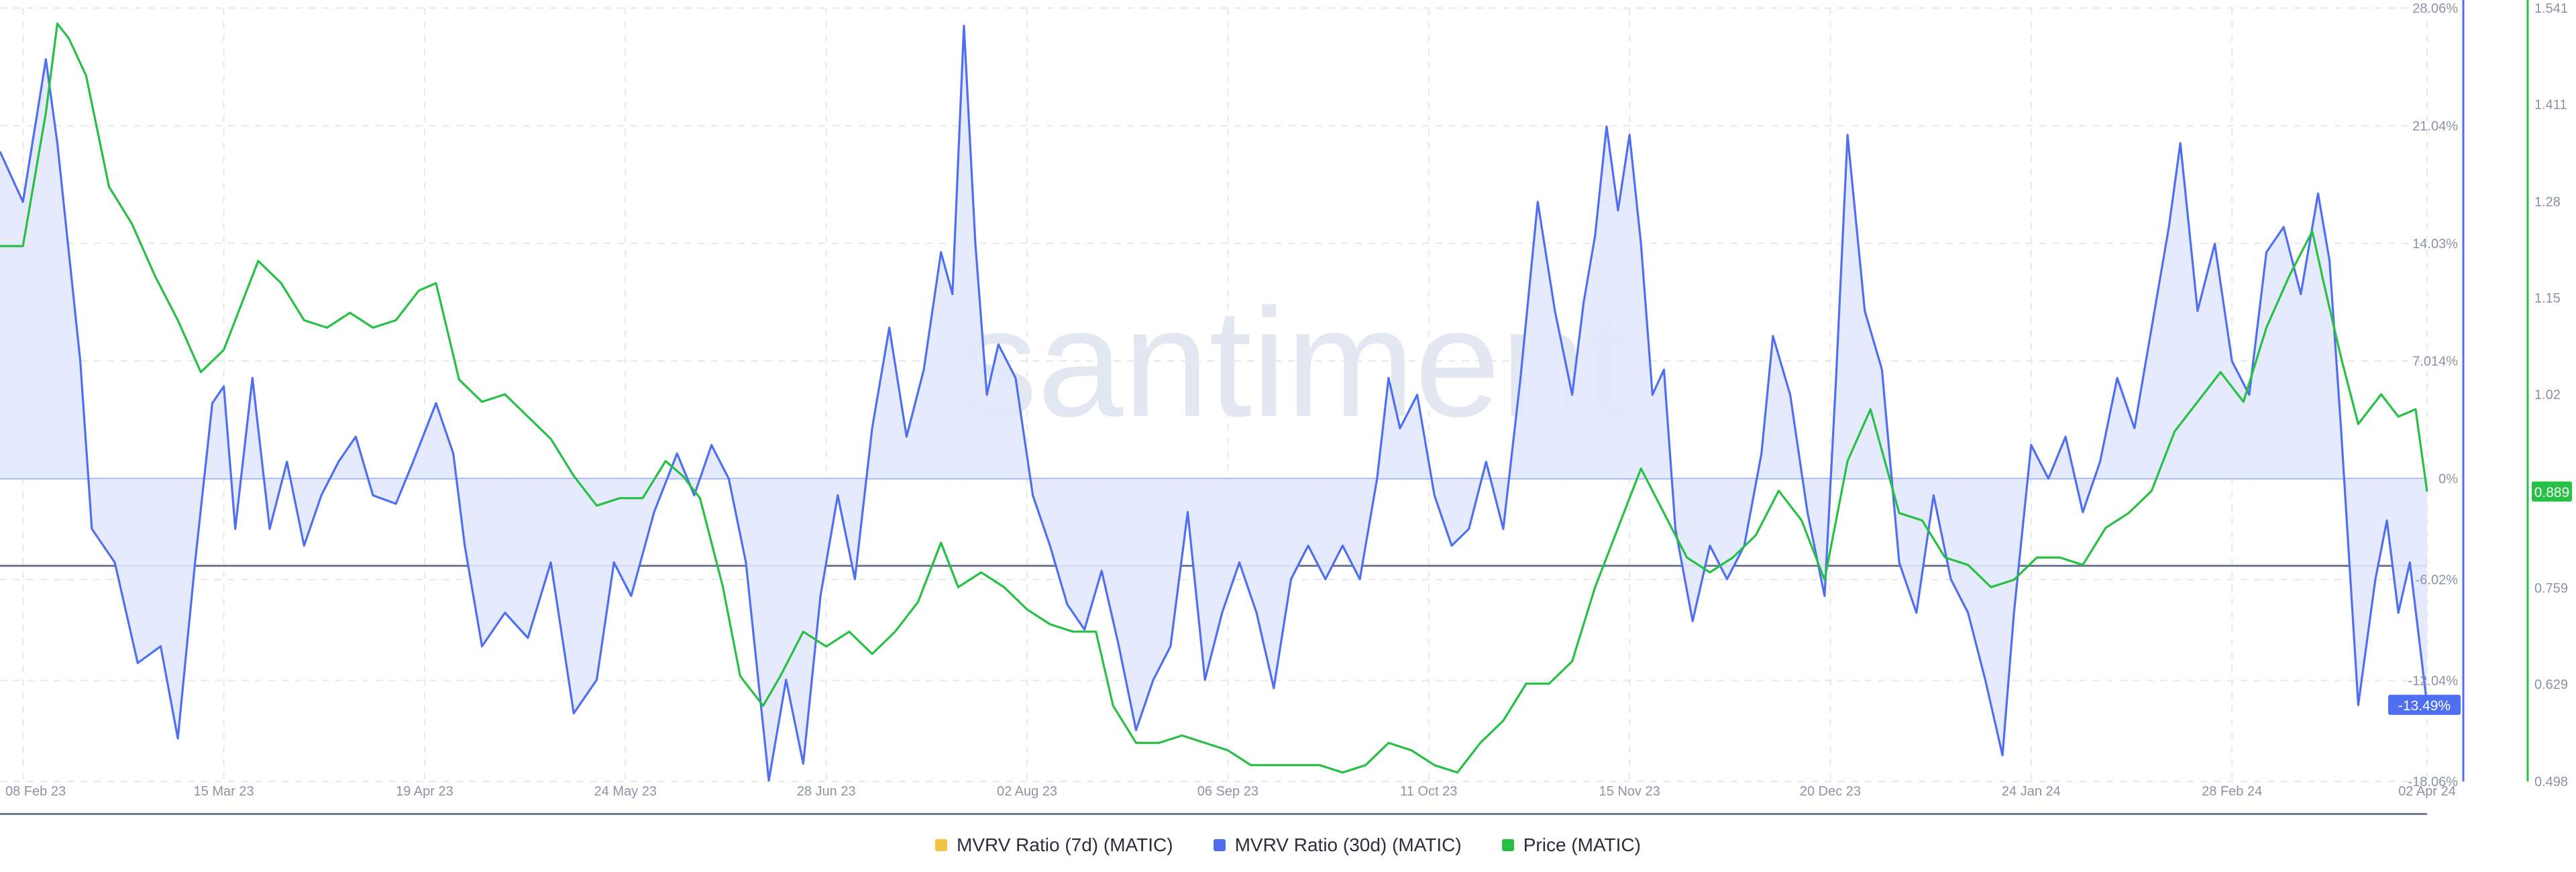 The height and width of the screenshot is (872, 2576). I want to click on value-badges: -13.49% 0.889, so click(2480, 598).